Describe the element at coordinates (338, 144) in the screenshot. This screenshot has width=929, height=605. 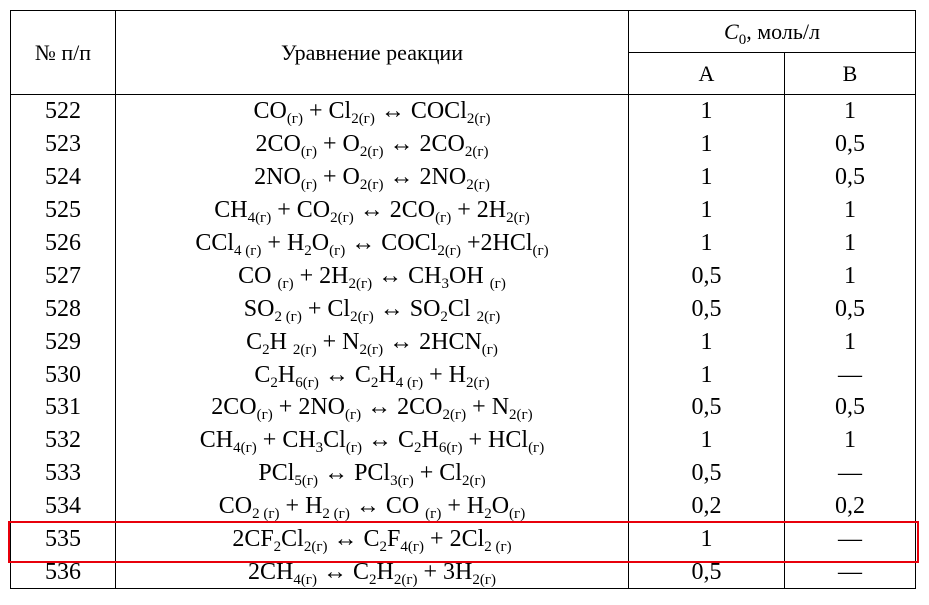
I see `formula-text: + O` at that location.